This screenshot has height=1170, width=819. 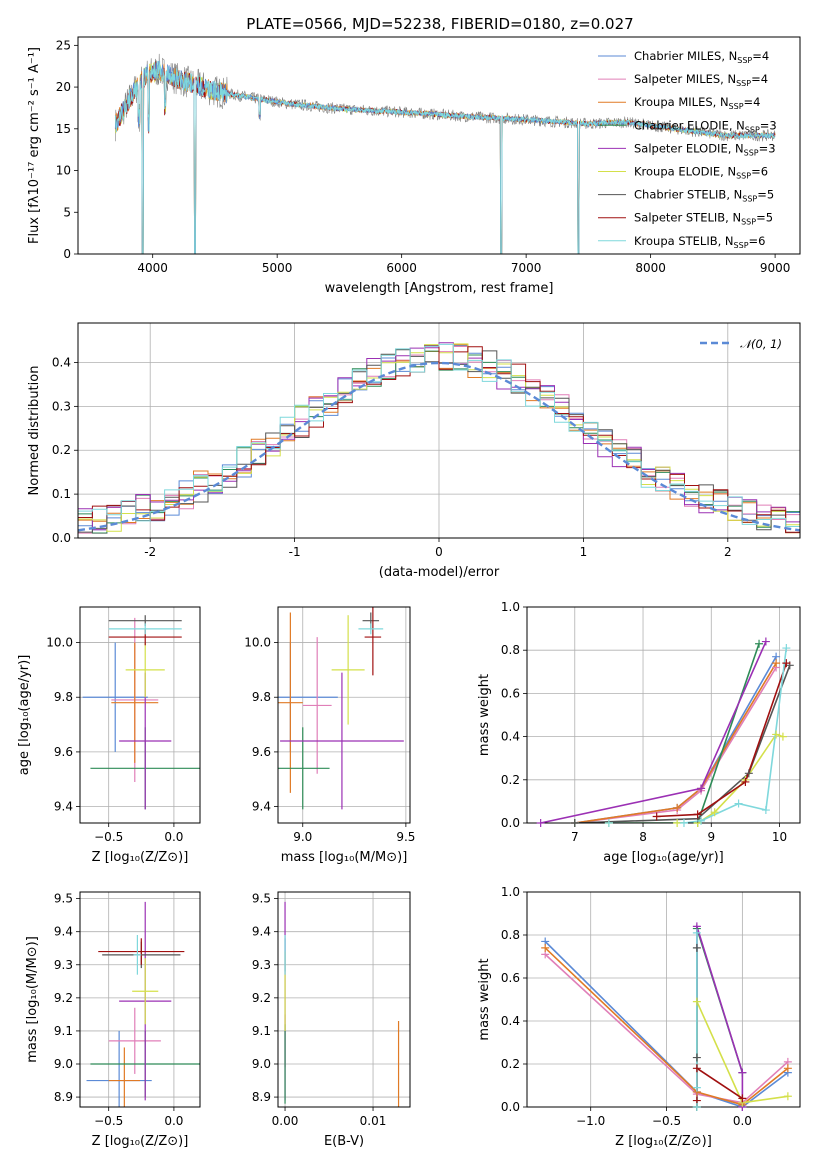 I want to click on frame-mass_vs_ebv: 0.00 0.01 8.9 9.0 9.1 9.2 9.3 9.4 9.5 E(B-V), so click(x=331, y=1020).